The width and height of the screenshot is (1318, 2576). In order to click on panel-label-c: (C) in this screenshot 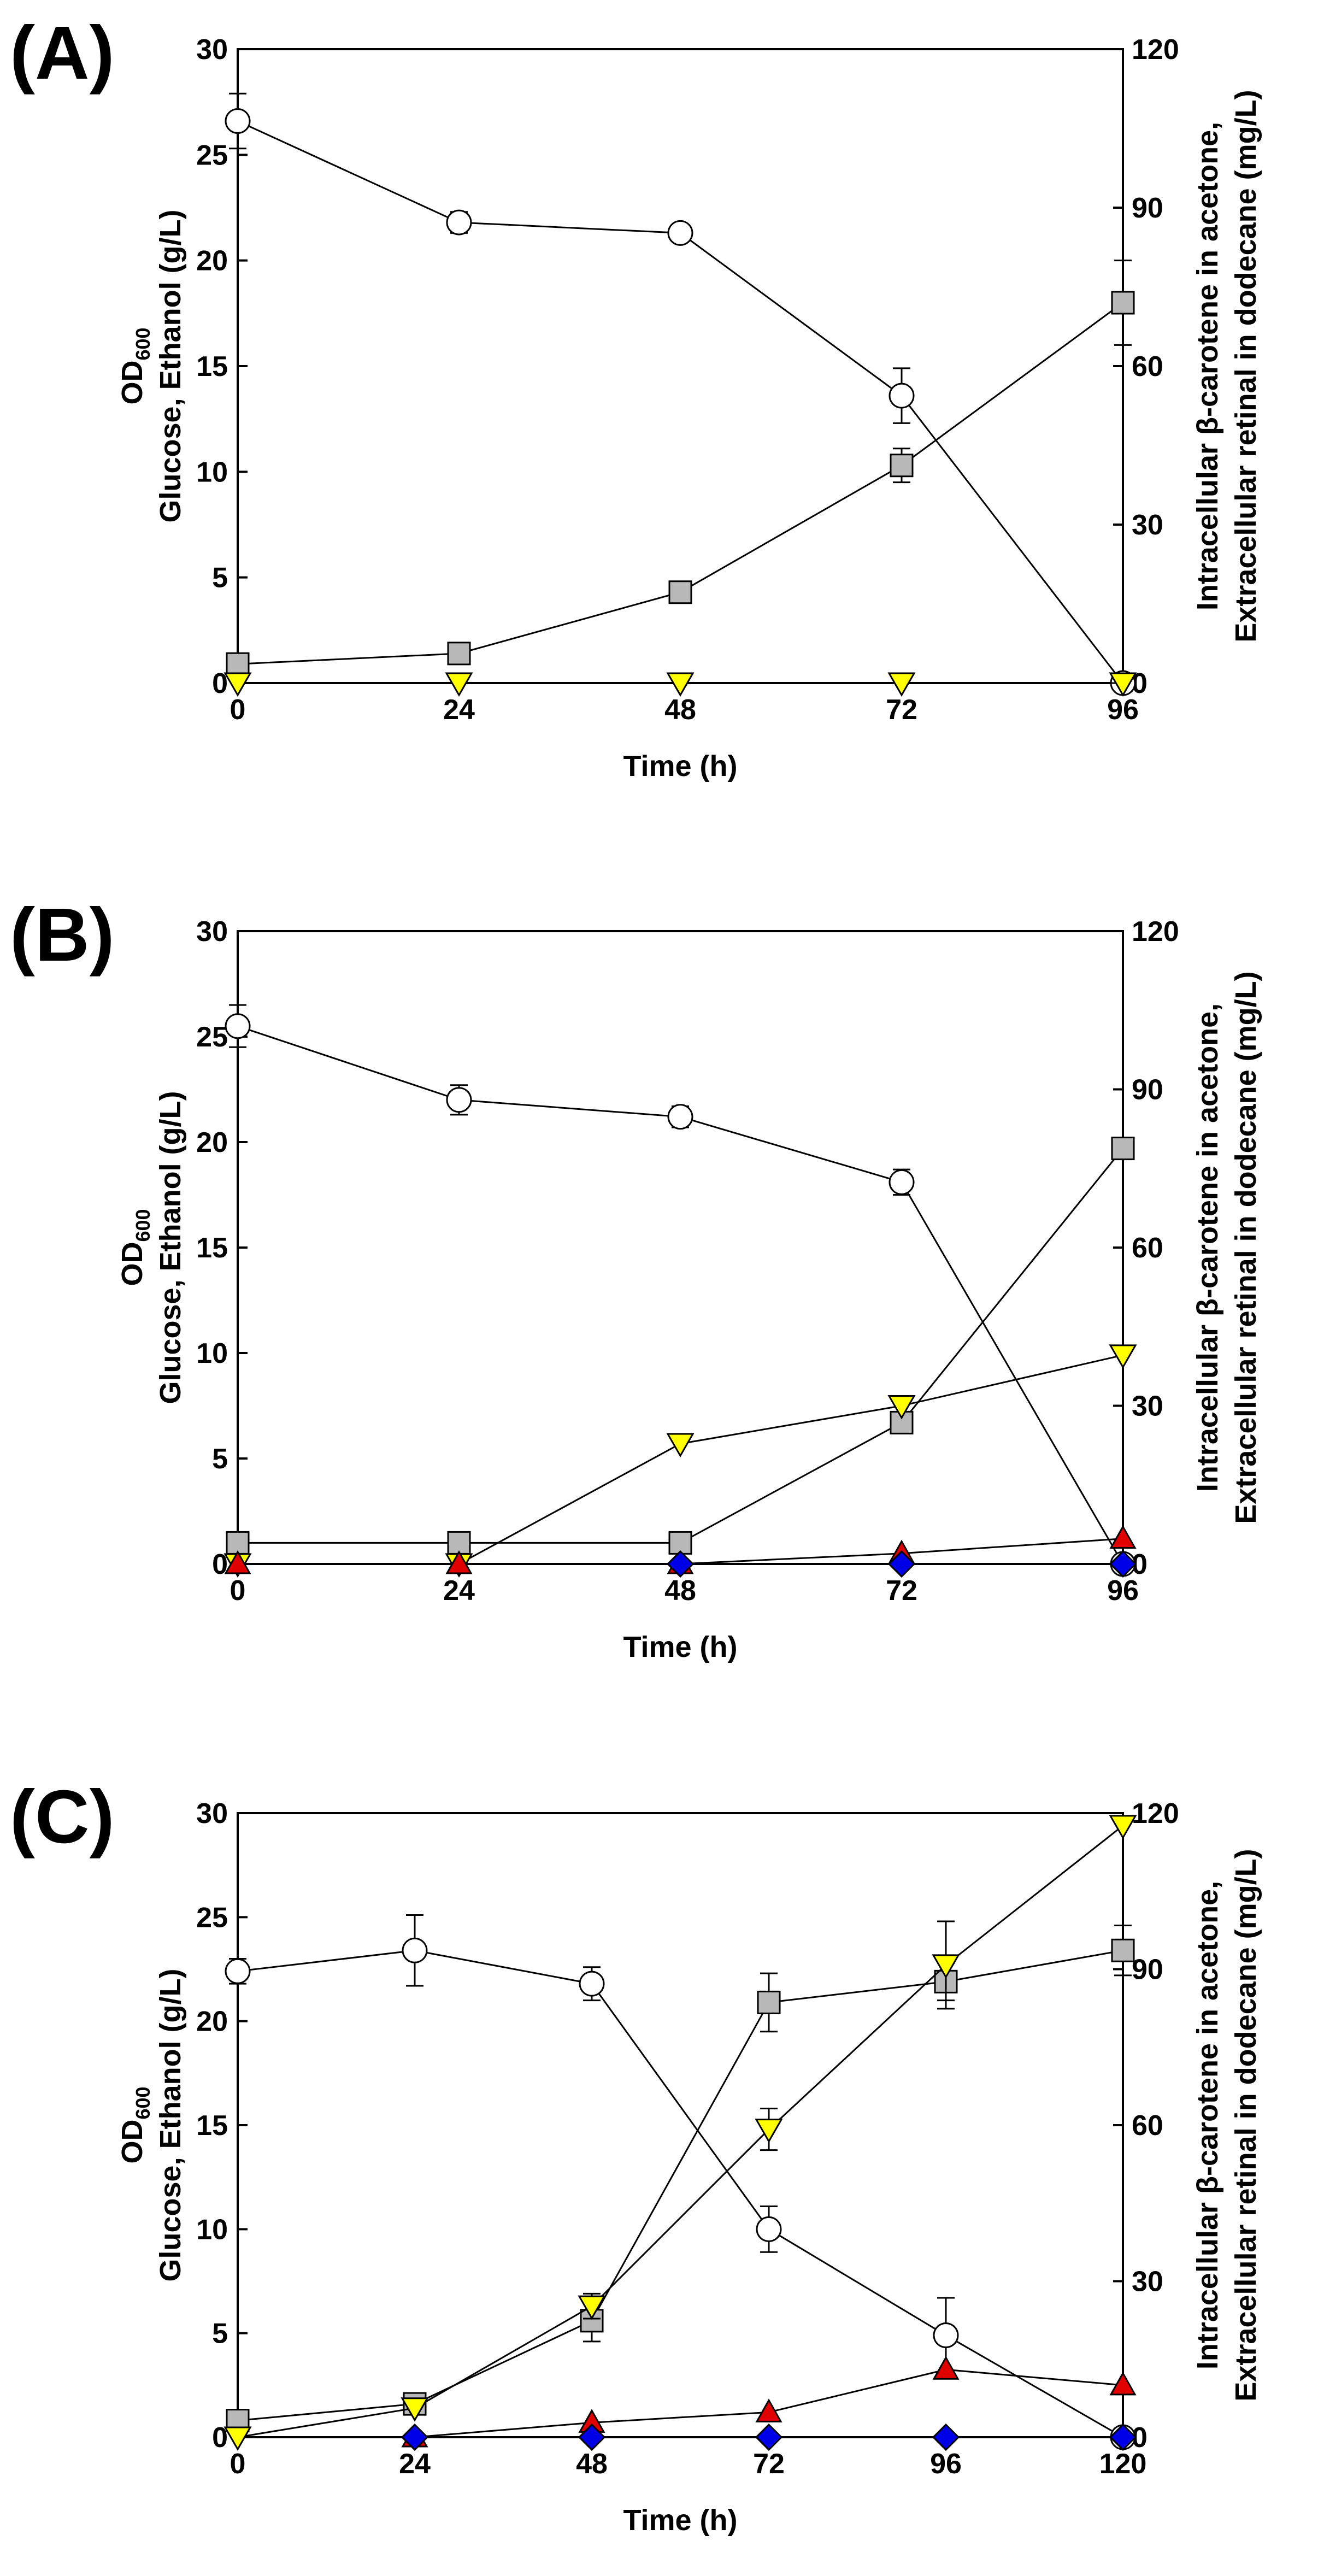, I will do `click(62, 1817)`.